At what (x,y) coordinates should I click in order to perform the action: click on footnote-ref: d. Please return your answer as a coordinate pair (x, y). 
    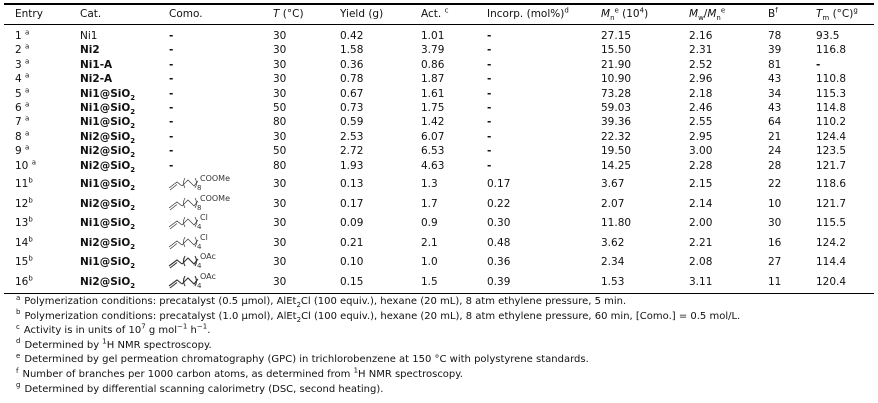
    Looking at the image, I should click on (566, 10).